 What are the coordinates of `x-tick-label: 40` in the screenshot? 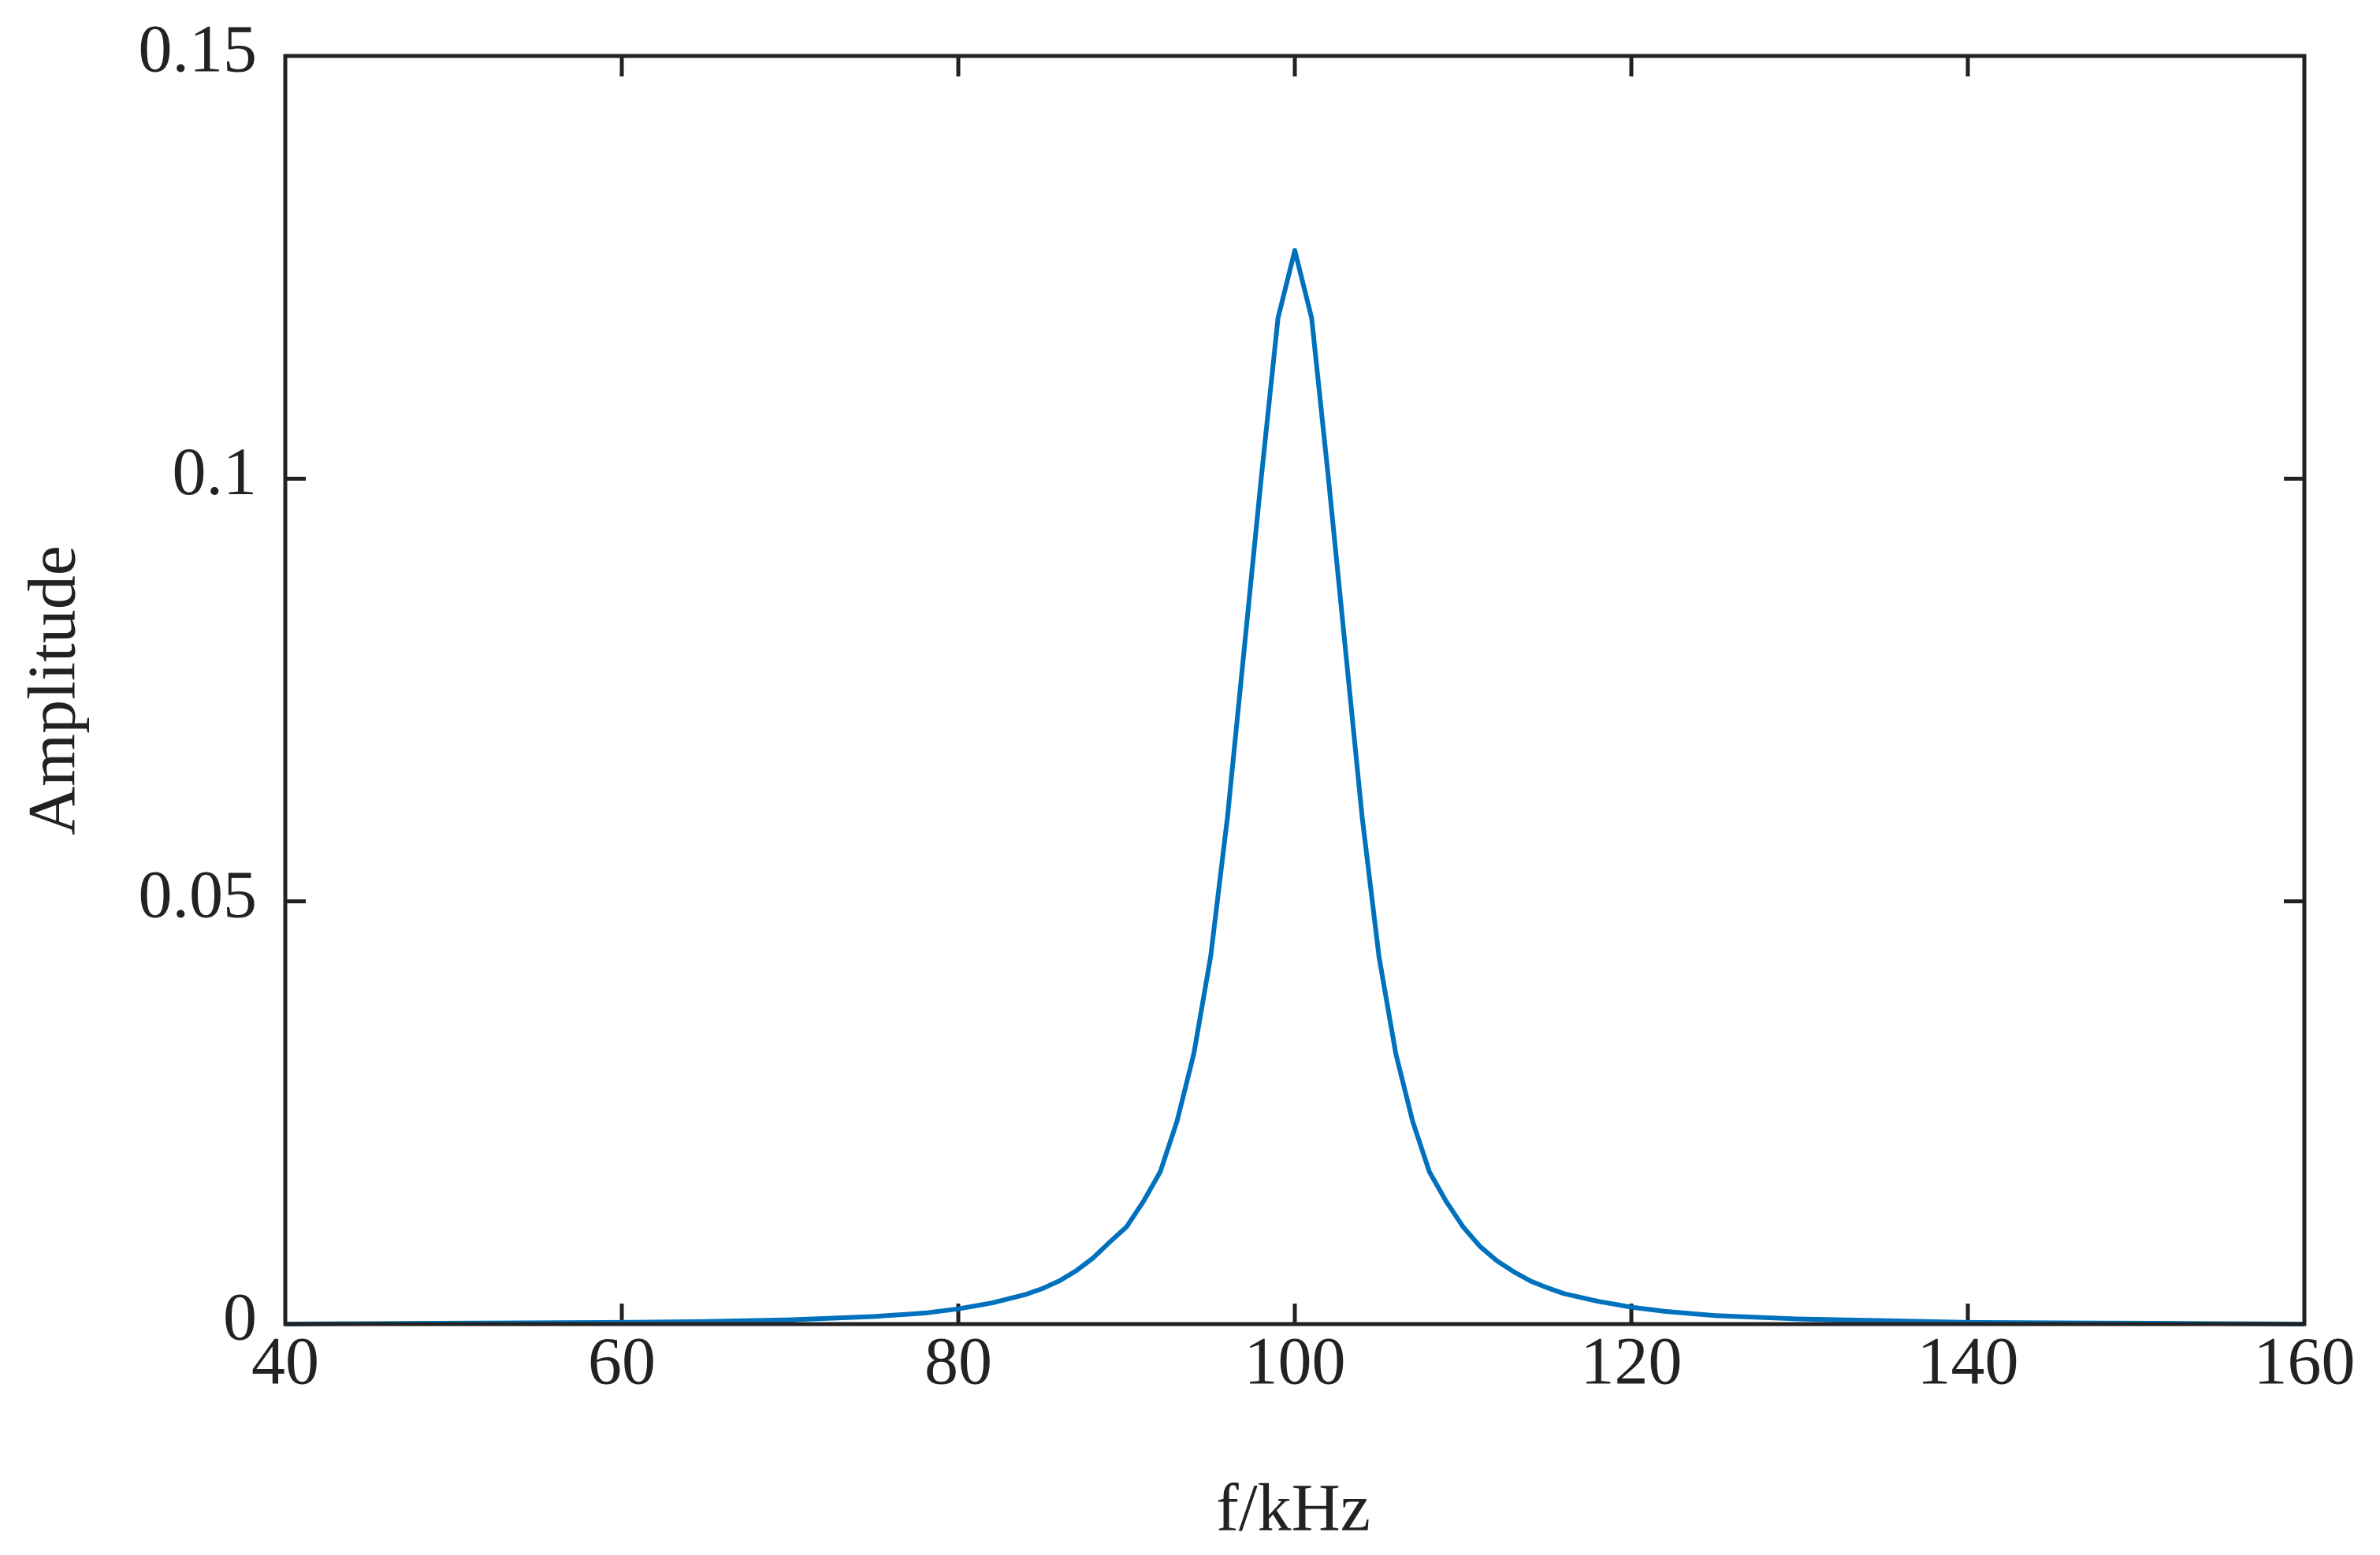 It's located at (285, 1361).